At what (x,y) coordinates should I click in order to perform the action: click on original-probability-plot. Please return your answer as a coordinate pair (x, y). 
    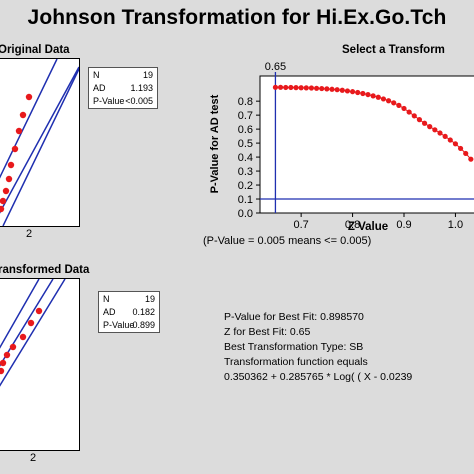
    Looking at the image, I should click on (40, 142).